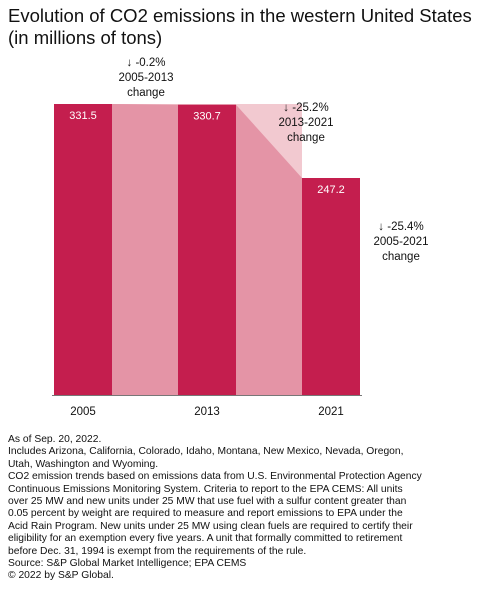  I want to click on x-tick-label: 2021, so click(331, 412).